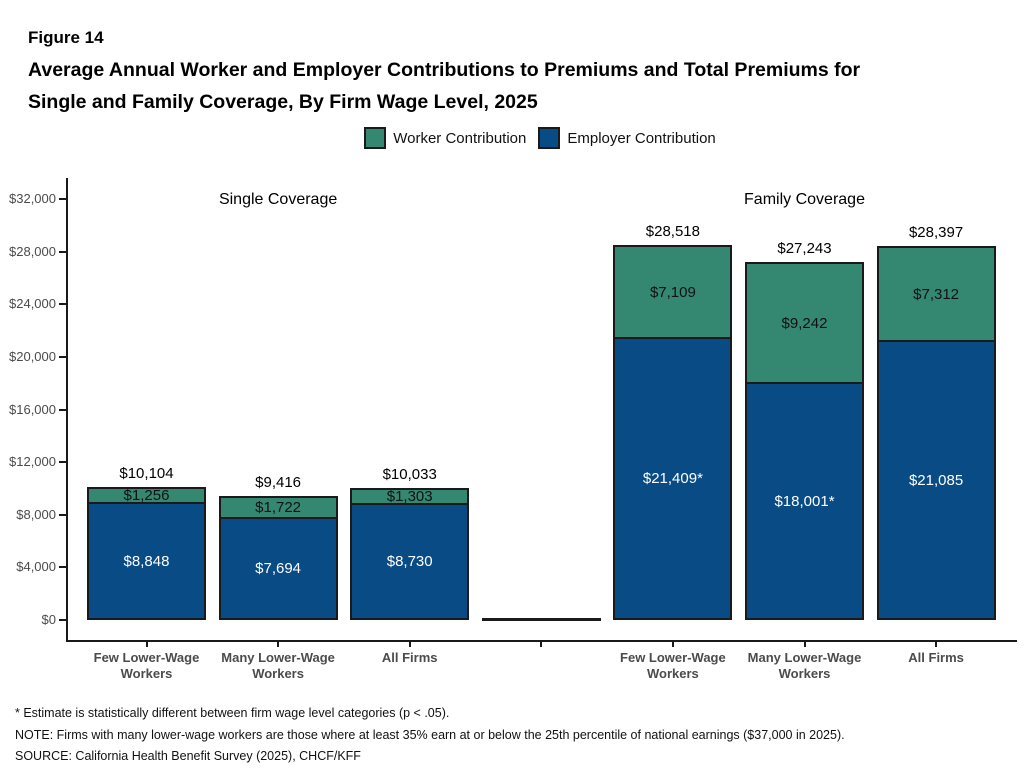 This screenshot has height=770, width=1024. Describe the element at coordinates (409, 474) in the screenshot. I see `total-premium-label: $10,033` at that location.